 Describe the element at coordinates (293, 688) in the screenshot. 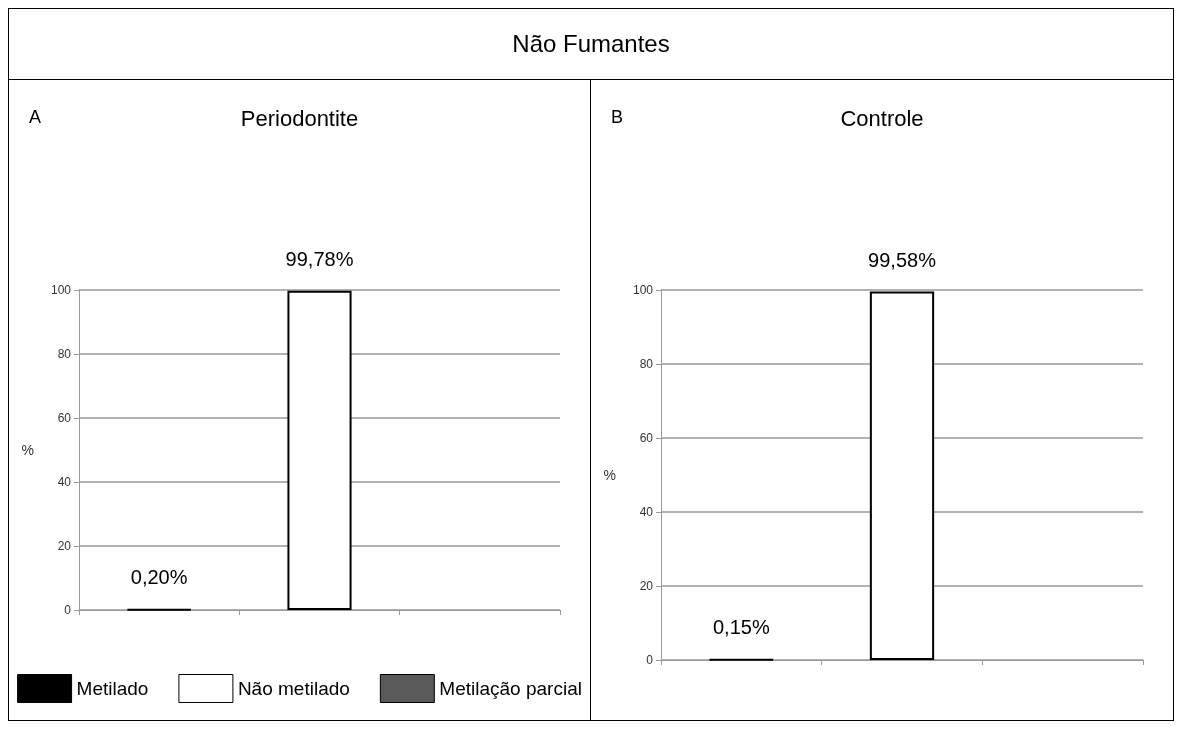

I see `legend-label: Não metilado` at that location.